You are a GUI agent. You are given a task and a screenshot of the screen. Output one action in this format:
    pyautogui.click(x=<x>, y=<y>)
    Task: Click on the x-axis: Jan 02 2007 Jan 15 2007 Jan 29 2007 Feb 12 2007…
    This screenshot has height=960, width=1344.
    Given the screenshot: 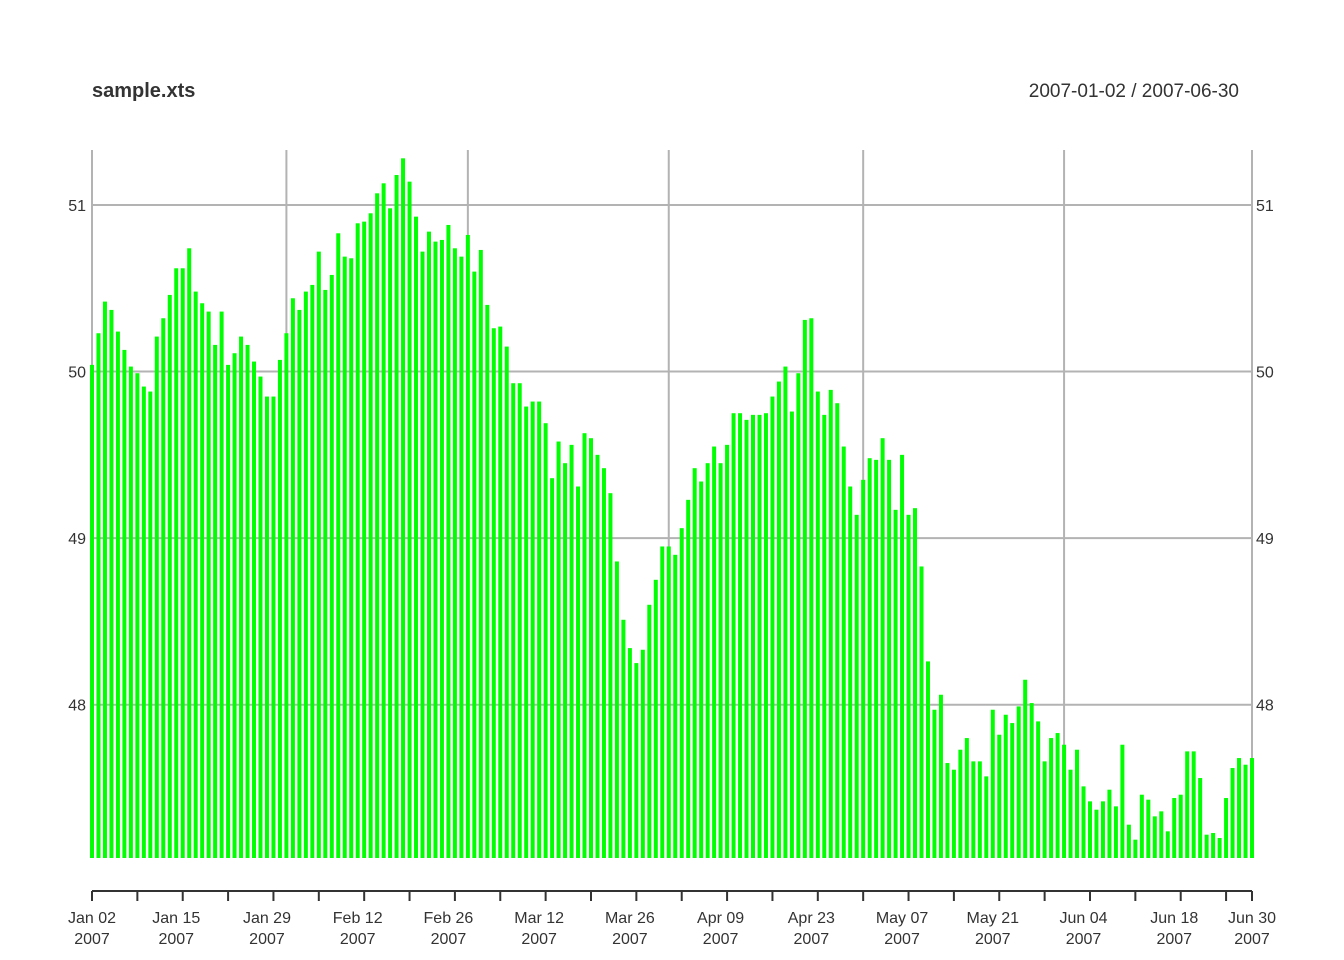 What is the action you would take?
    pyautogui.click(x=672, y=919)
    